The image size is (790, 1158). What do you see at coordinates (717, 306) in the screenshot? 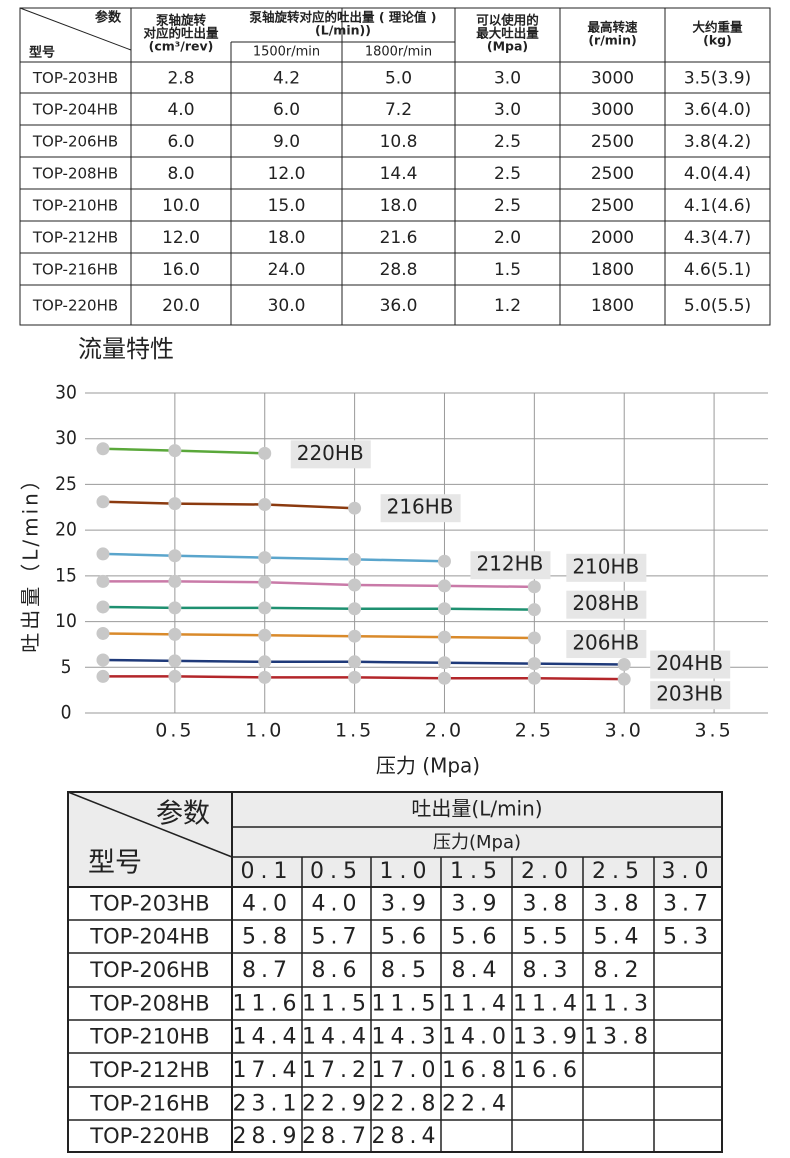
I see `value-cell: 5.0(5.5)` at bounding box center [717, 306].